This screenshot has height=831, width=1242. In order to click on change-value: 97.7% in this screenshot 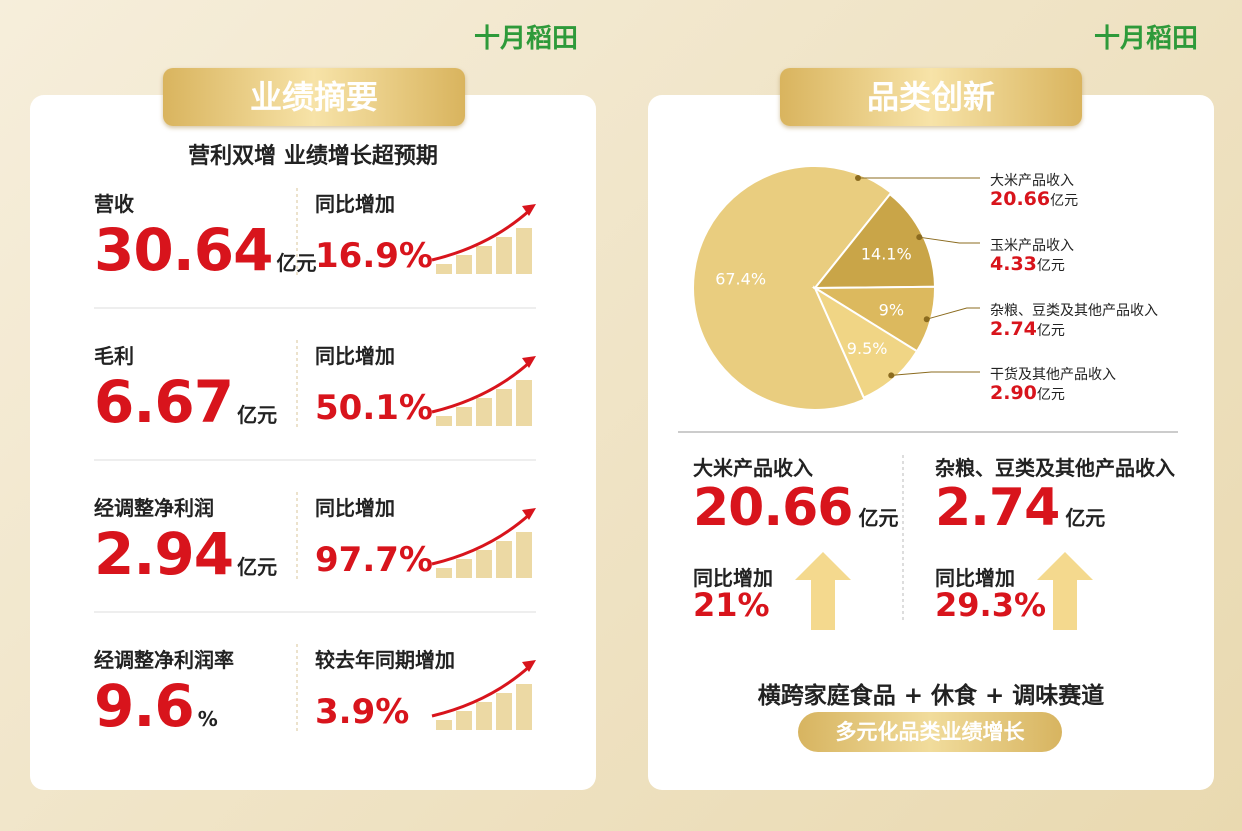, I will do `click(374, 560)`.